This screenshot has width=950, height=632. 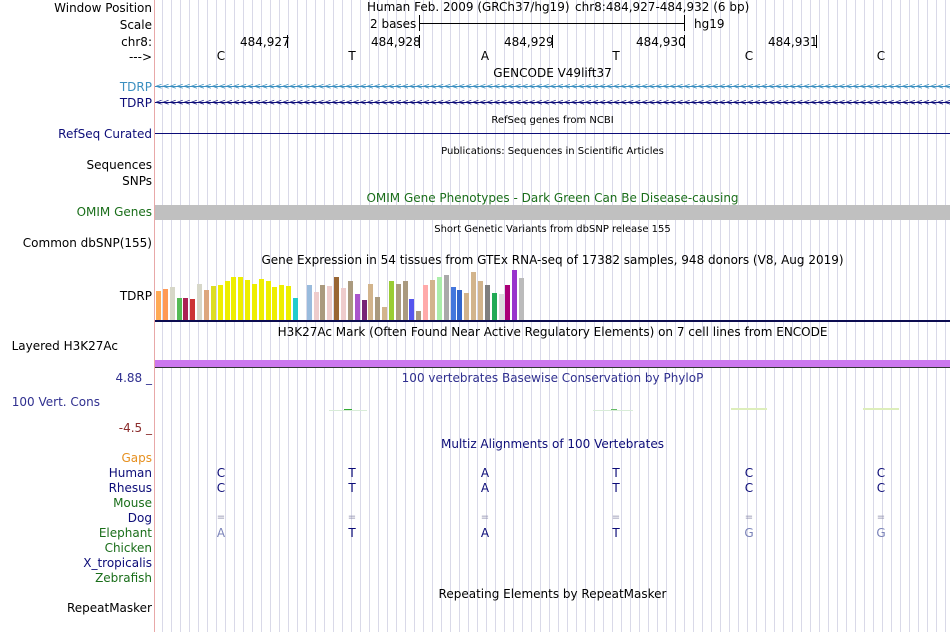 I want to click on gtex-bar-t30, so click(x=357, y=307).